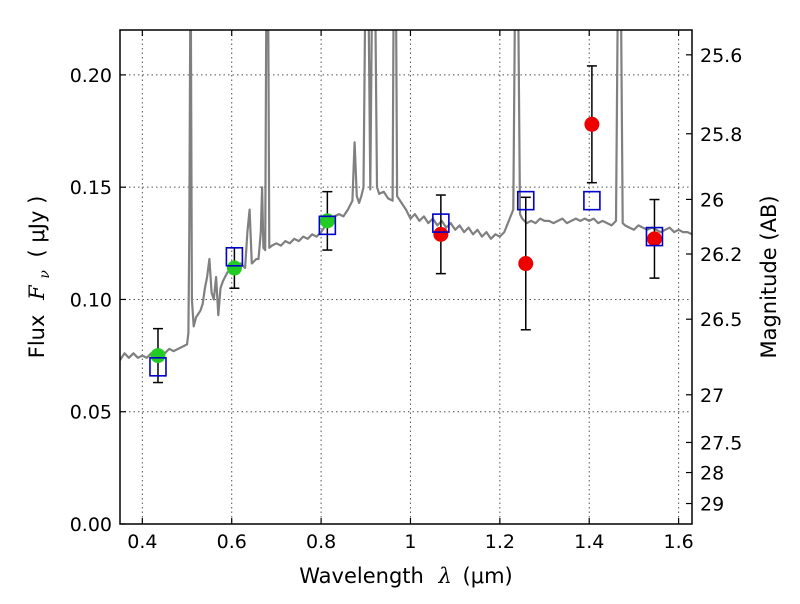 Image resolution: width=800 pixels, height=604 pixels. Describe the element at coordinates (721, 443) in the screenshot. I see `y2-tick-label: 27.5` at that location.